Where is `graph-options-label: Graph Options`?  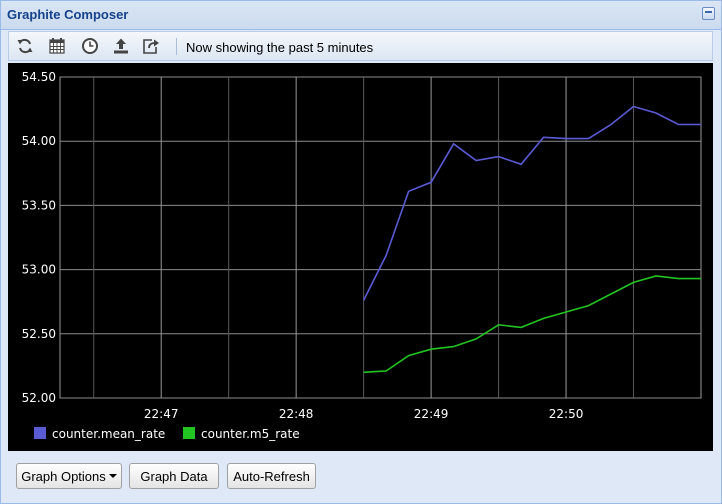 graph-options-label: Graph Options is located at coordinates (63, 476).